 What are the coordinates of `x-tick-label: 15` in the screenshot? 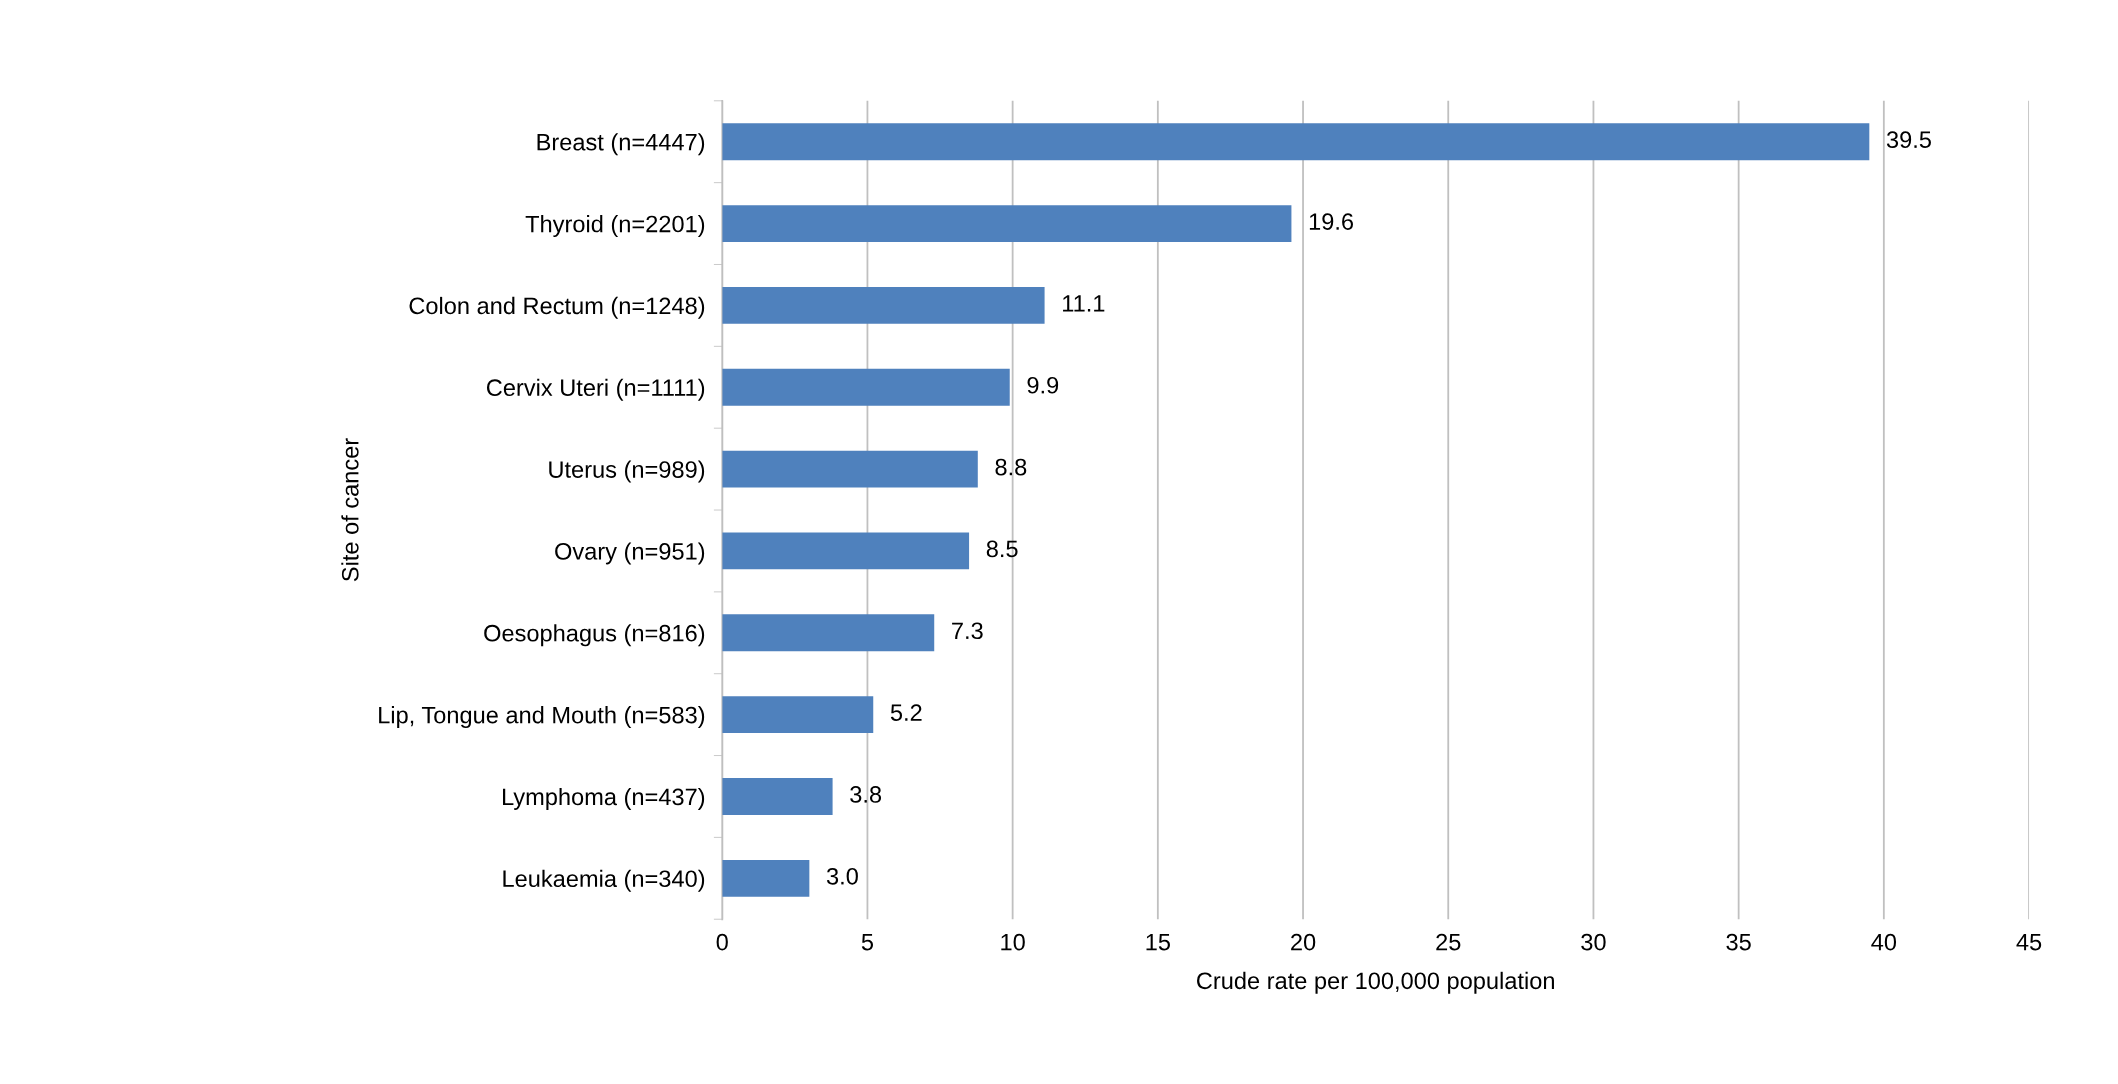 It's located at (1158, 942).